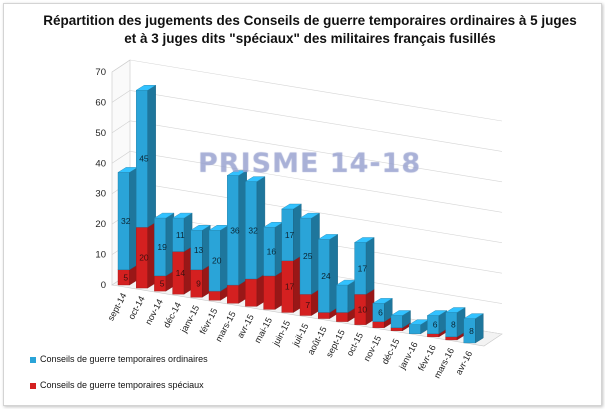  Describe the element at coordinates (391, 351) in the screenshot. I see `x-tick-label: déc-15` at that location.